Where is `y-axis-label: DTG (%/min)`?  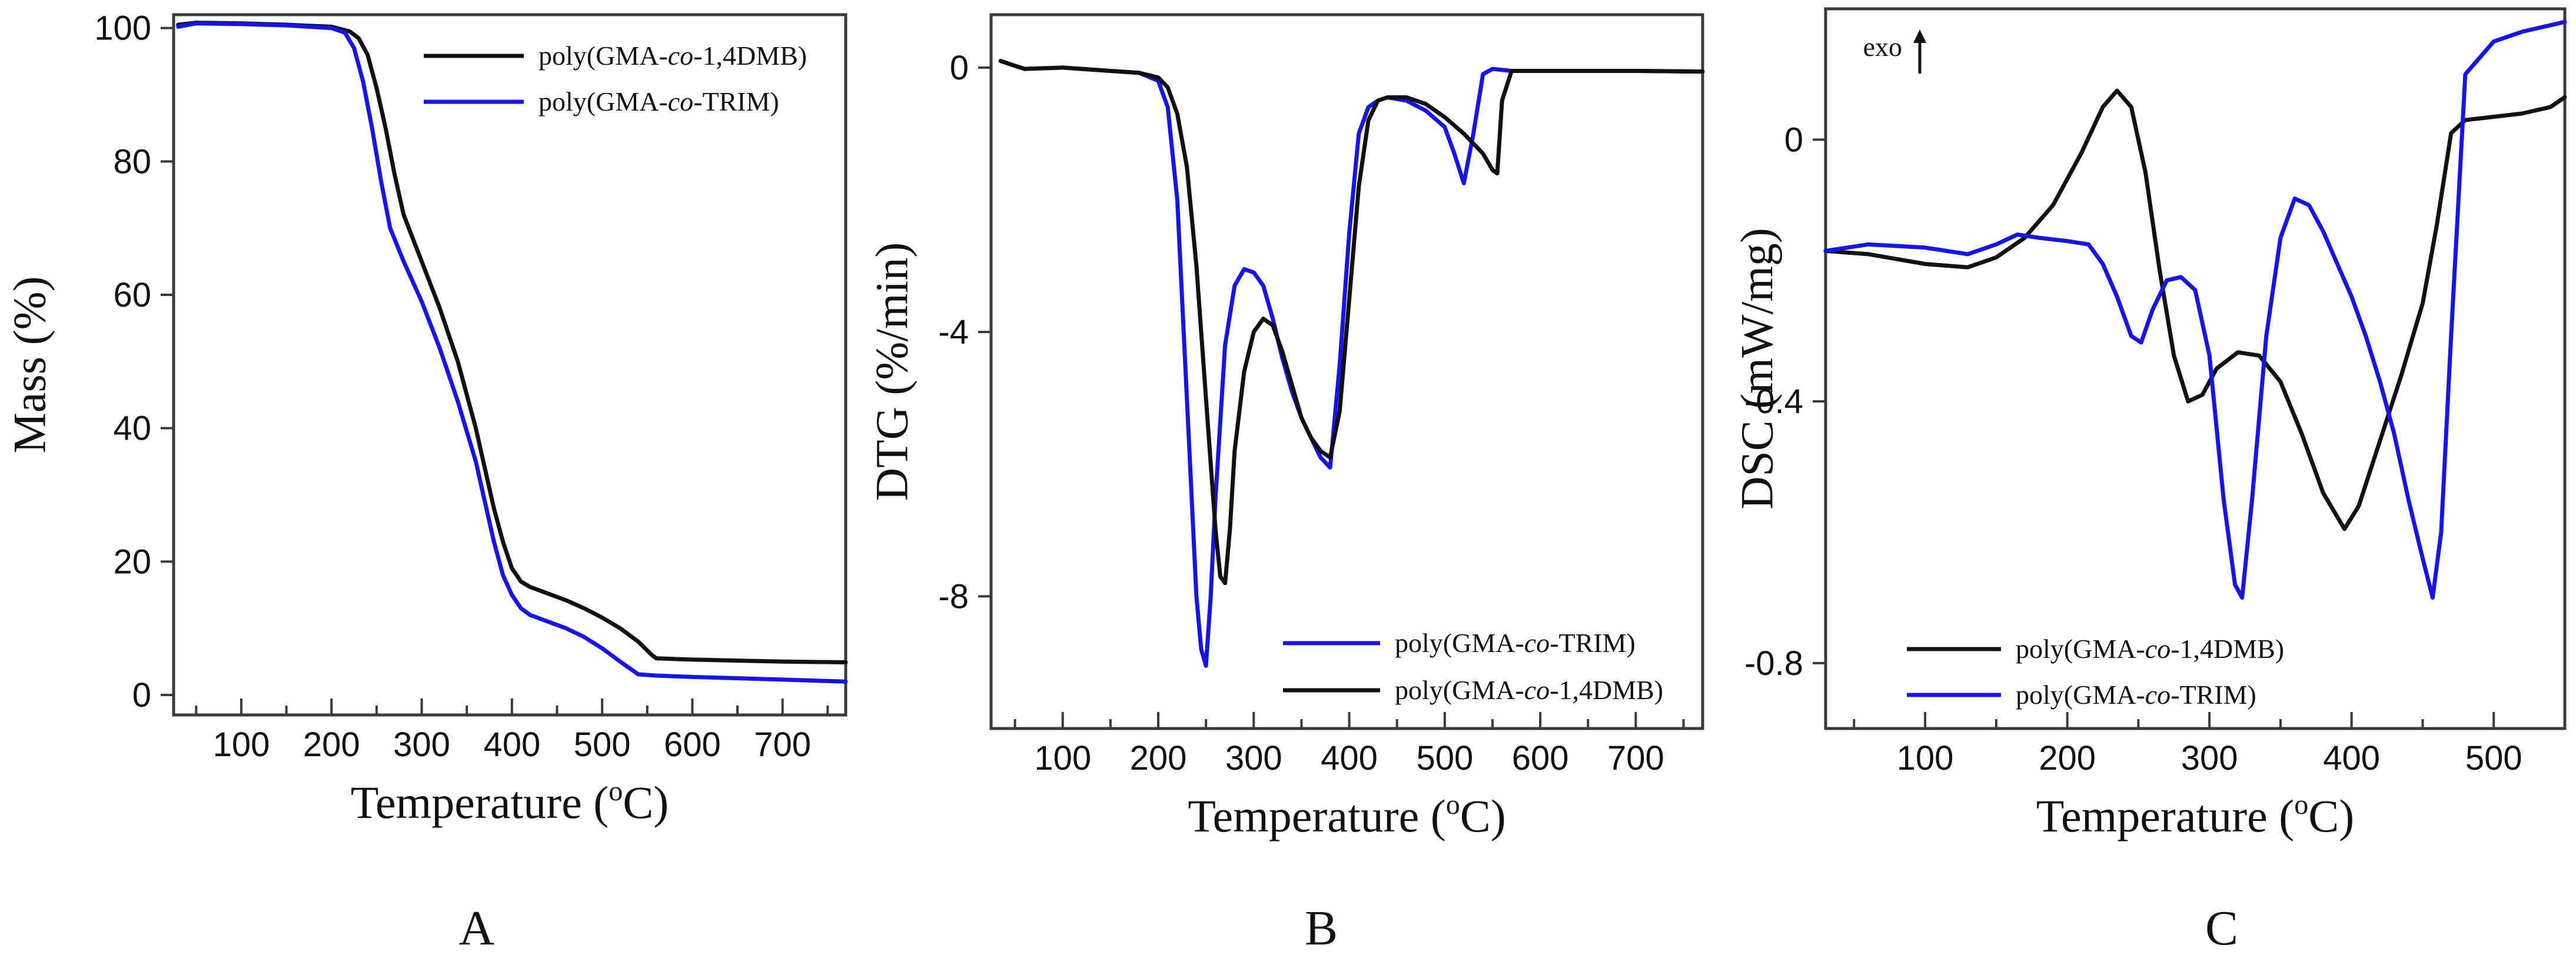 y-axis-label: DTG (%/min) is located at coordinates (892, 371).